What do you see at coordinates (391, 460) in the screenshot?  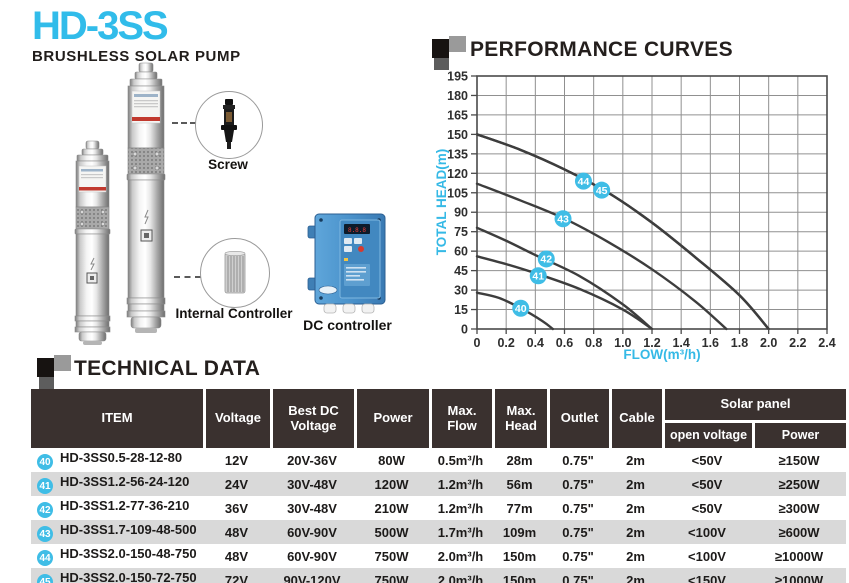 I see `cell-power: 80W` at bounding box center [391, 460].